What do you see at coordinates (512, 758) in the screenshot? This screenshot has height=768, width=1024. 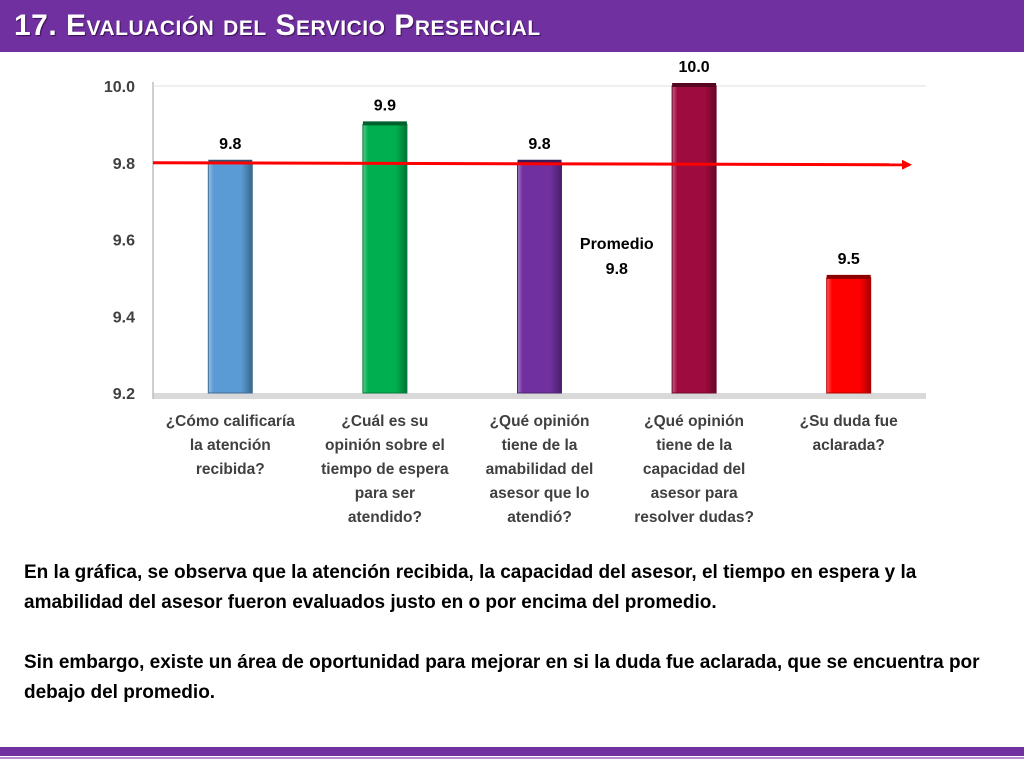 I see `bottom-accent-line` at bounding box center [512, 758].